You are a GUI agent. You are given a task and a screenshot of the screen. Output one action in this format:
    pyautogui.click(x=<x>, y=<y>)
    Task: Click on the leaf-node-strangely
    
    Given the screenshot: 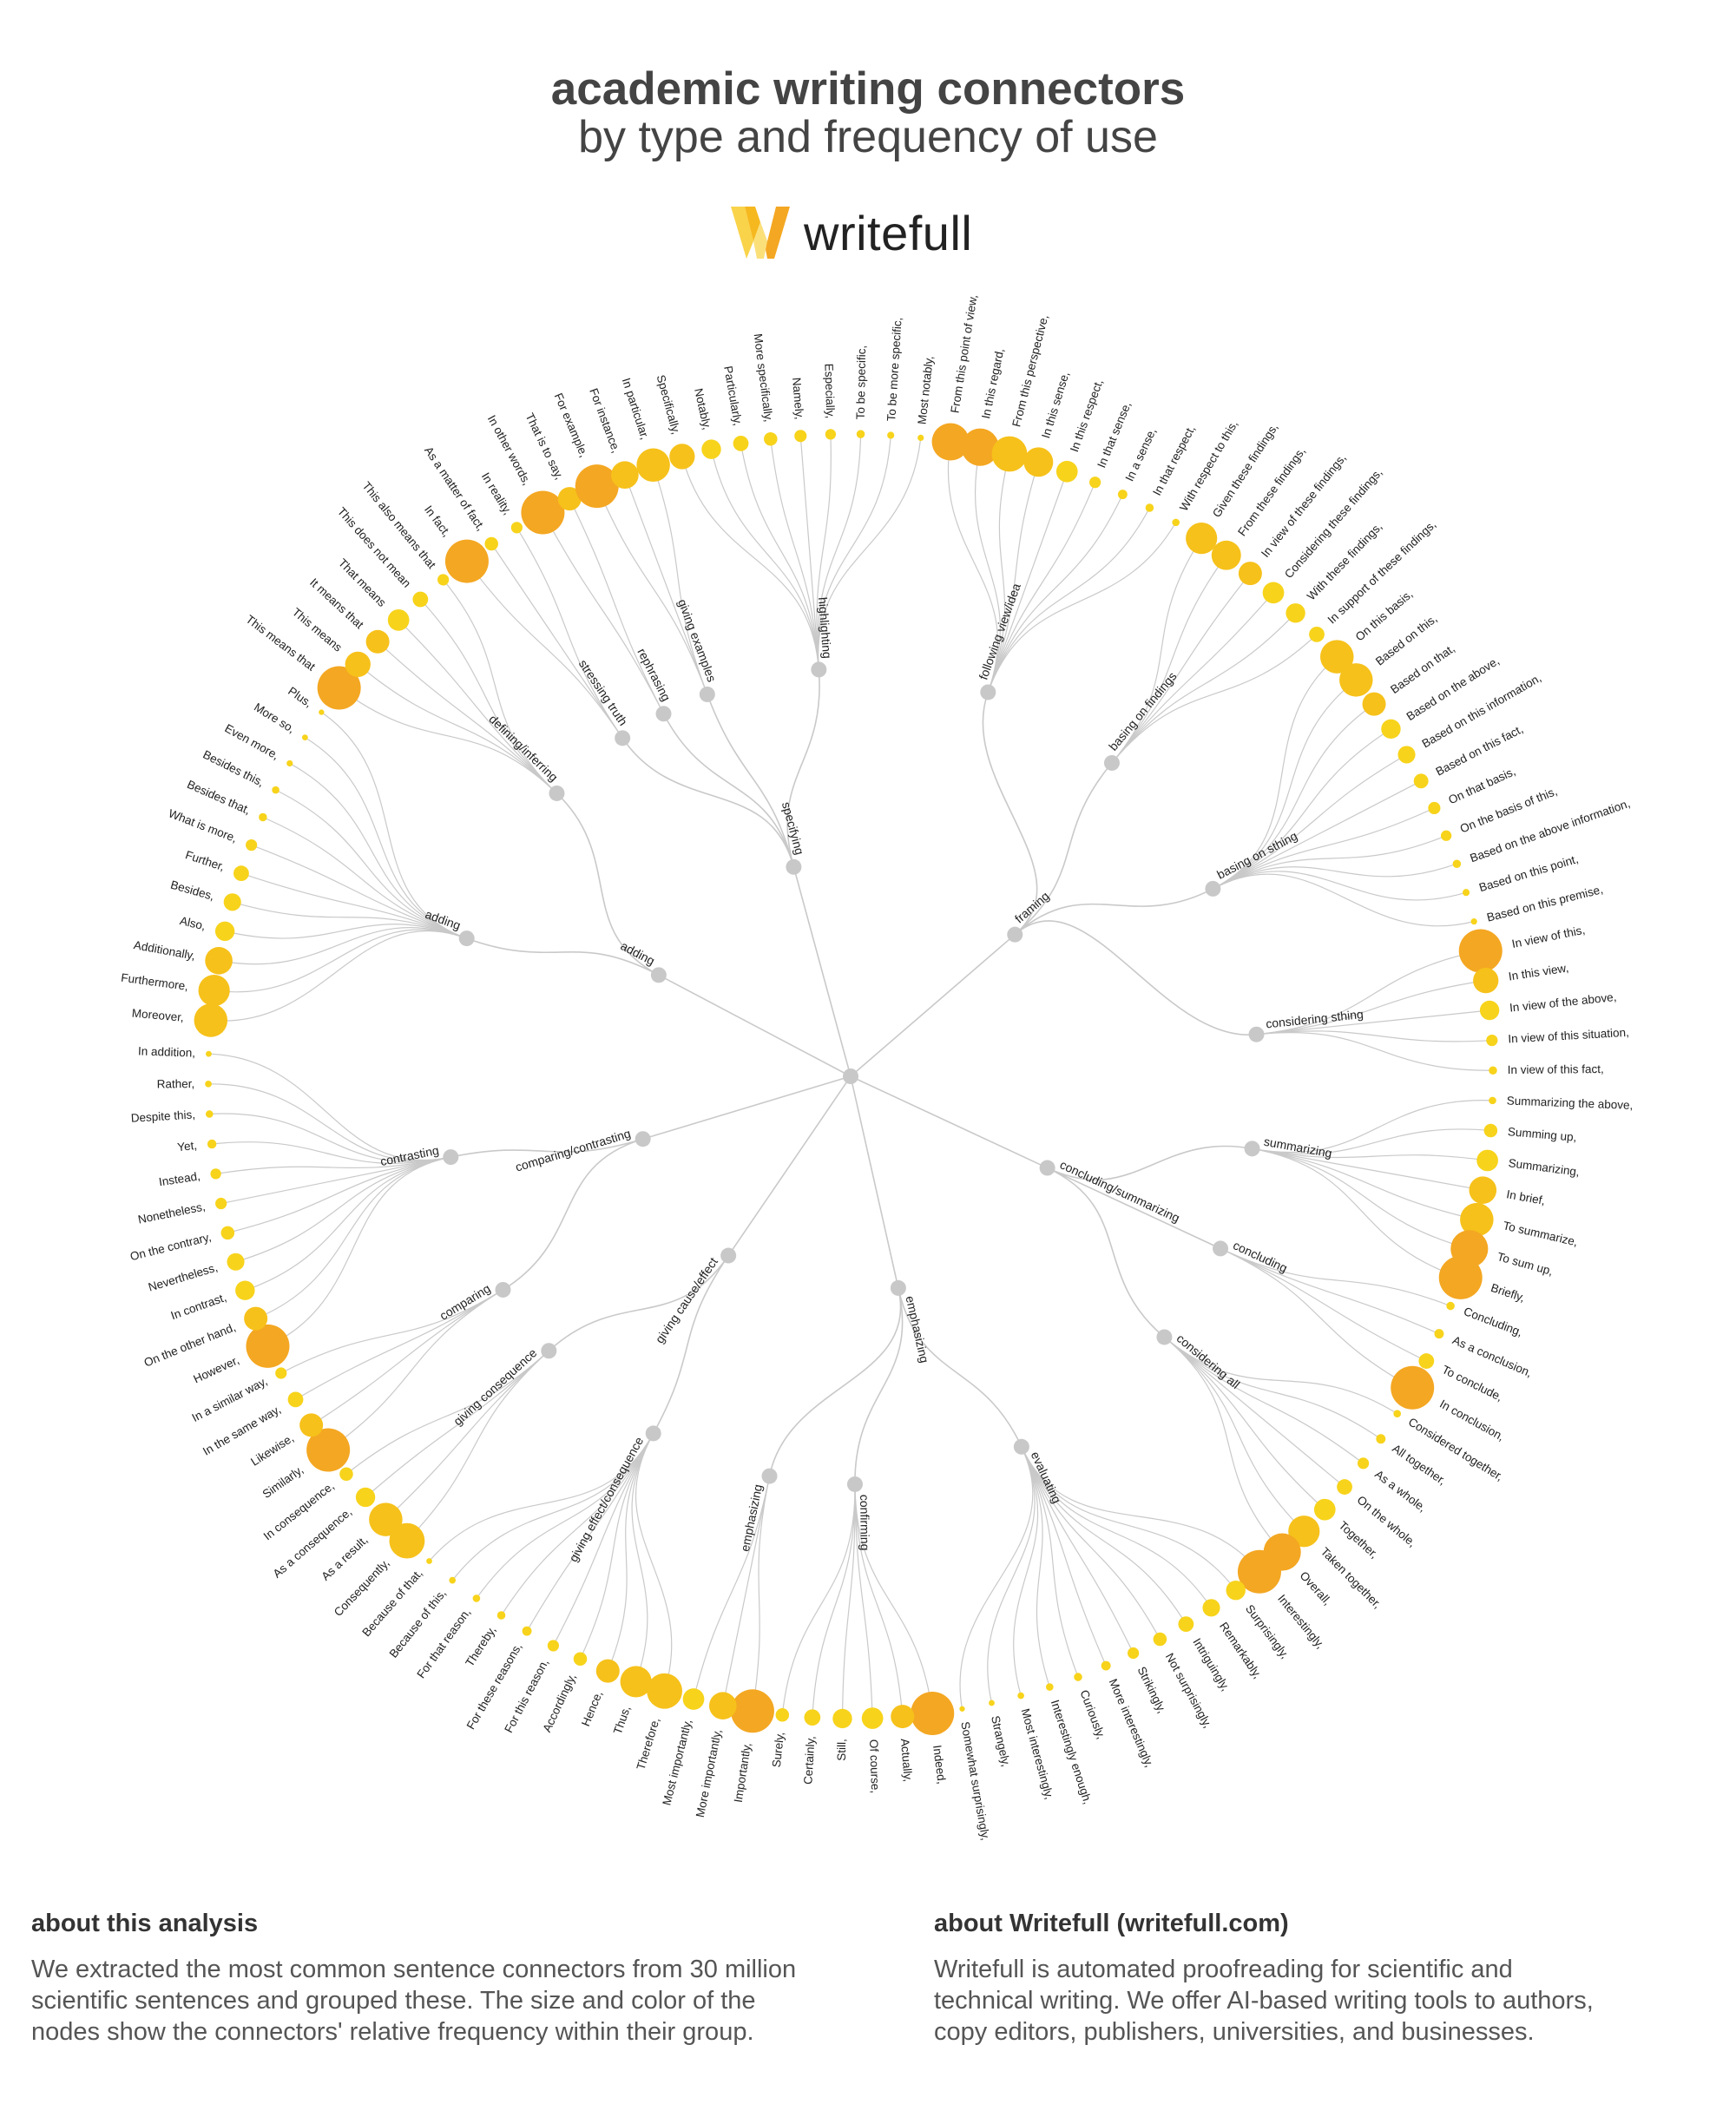 What is the action you would take?
    pyautogui.click(x=992, y=1703)
    